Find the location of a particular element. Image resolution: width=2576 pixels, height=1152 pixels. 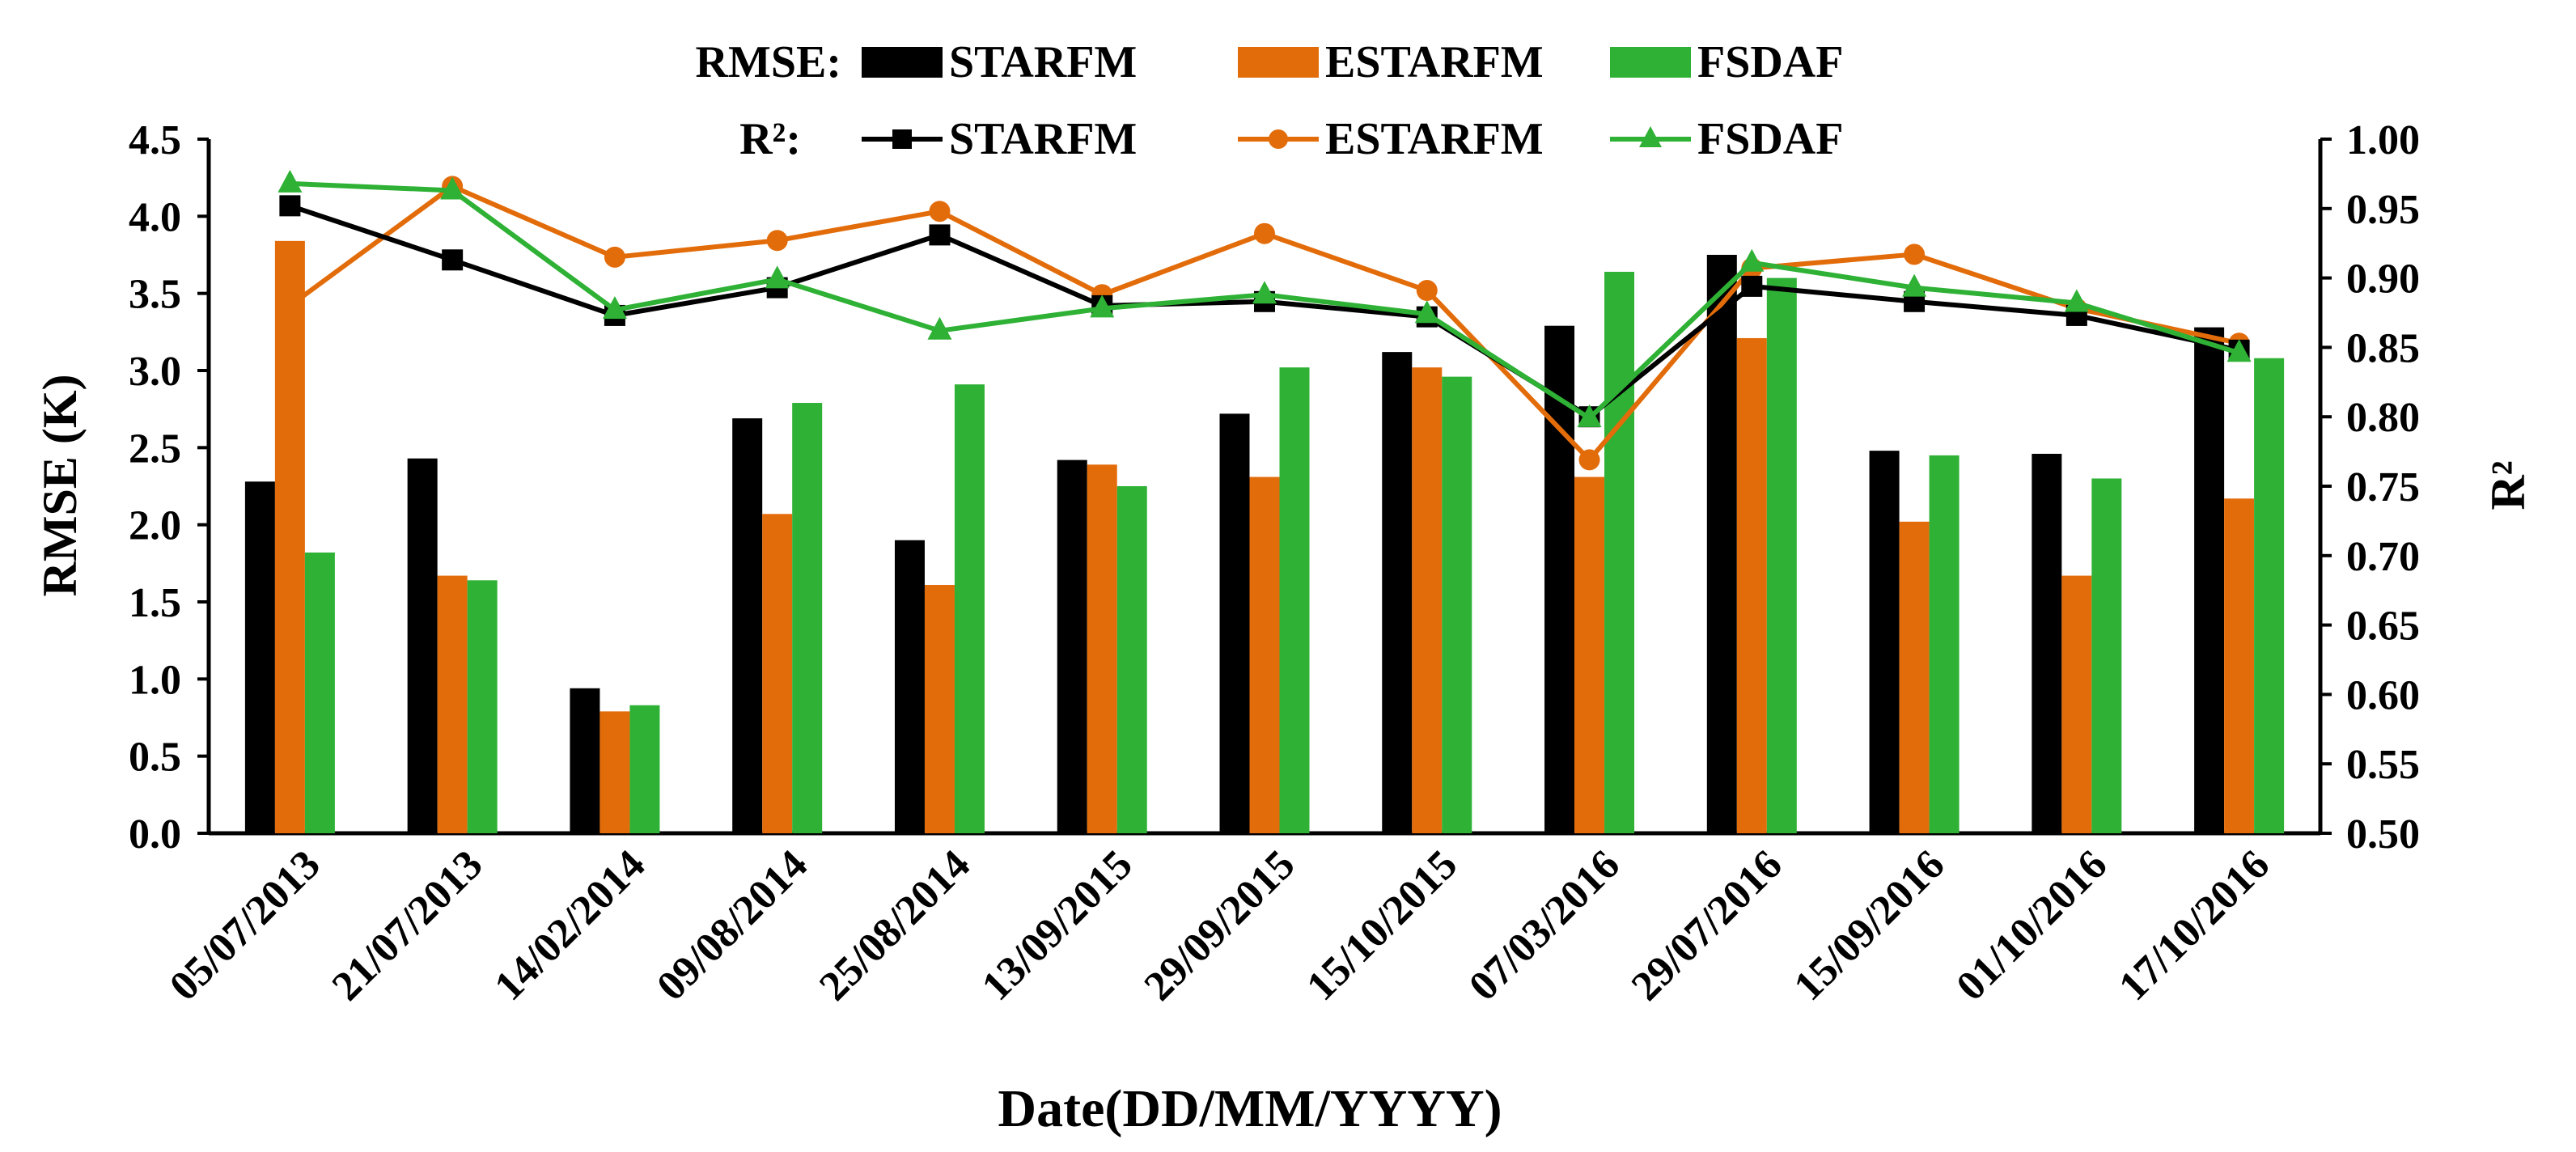

x-axis-title: Date(DD/MM/YYYY) is located at coordinates (1250, 1108).